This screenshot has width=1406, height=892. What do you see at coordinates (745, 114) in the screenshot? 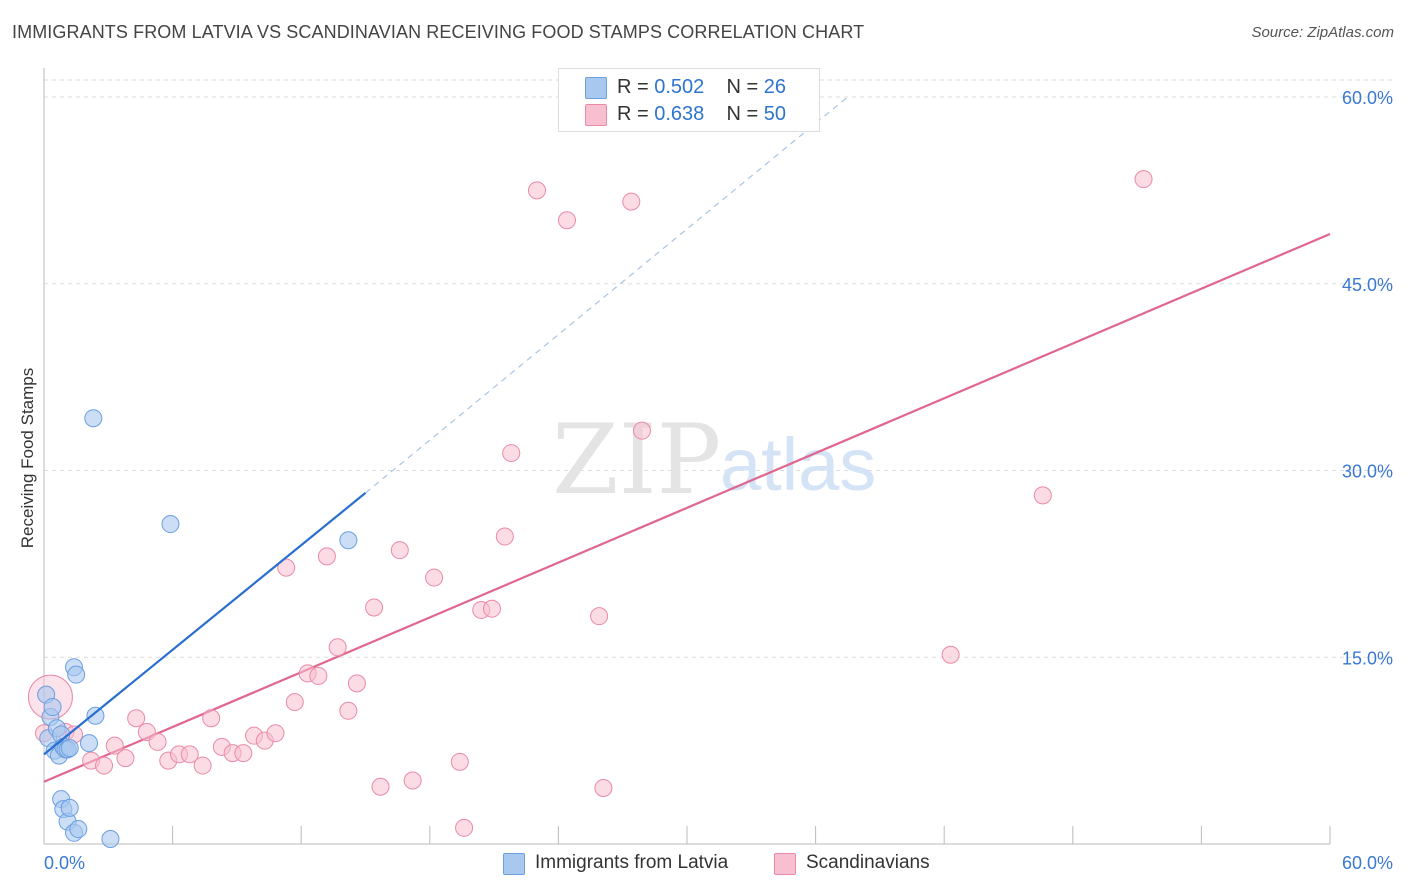
I see `scandinavian-n-label: N =` at bounding box center [745, 114].